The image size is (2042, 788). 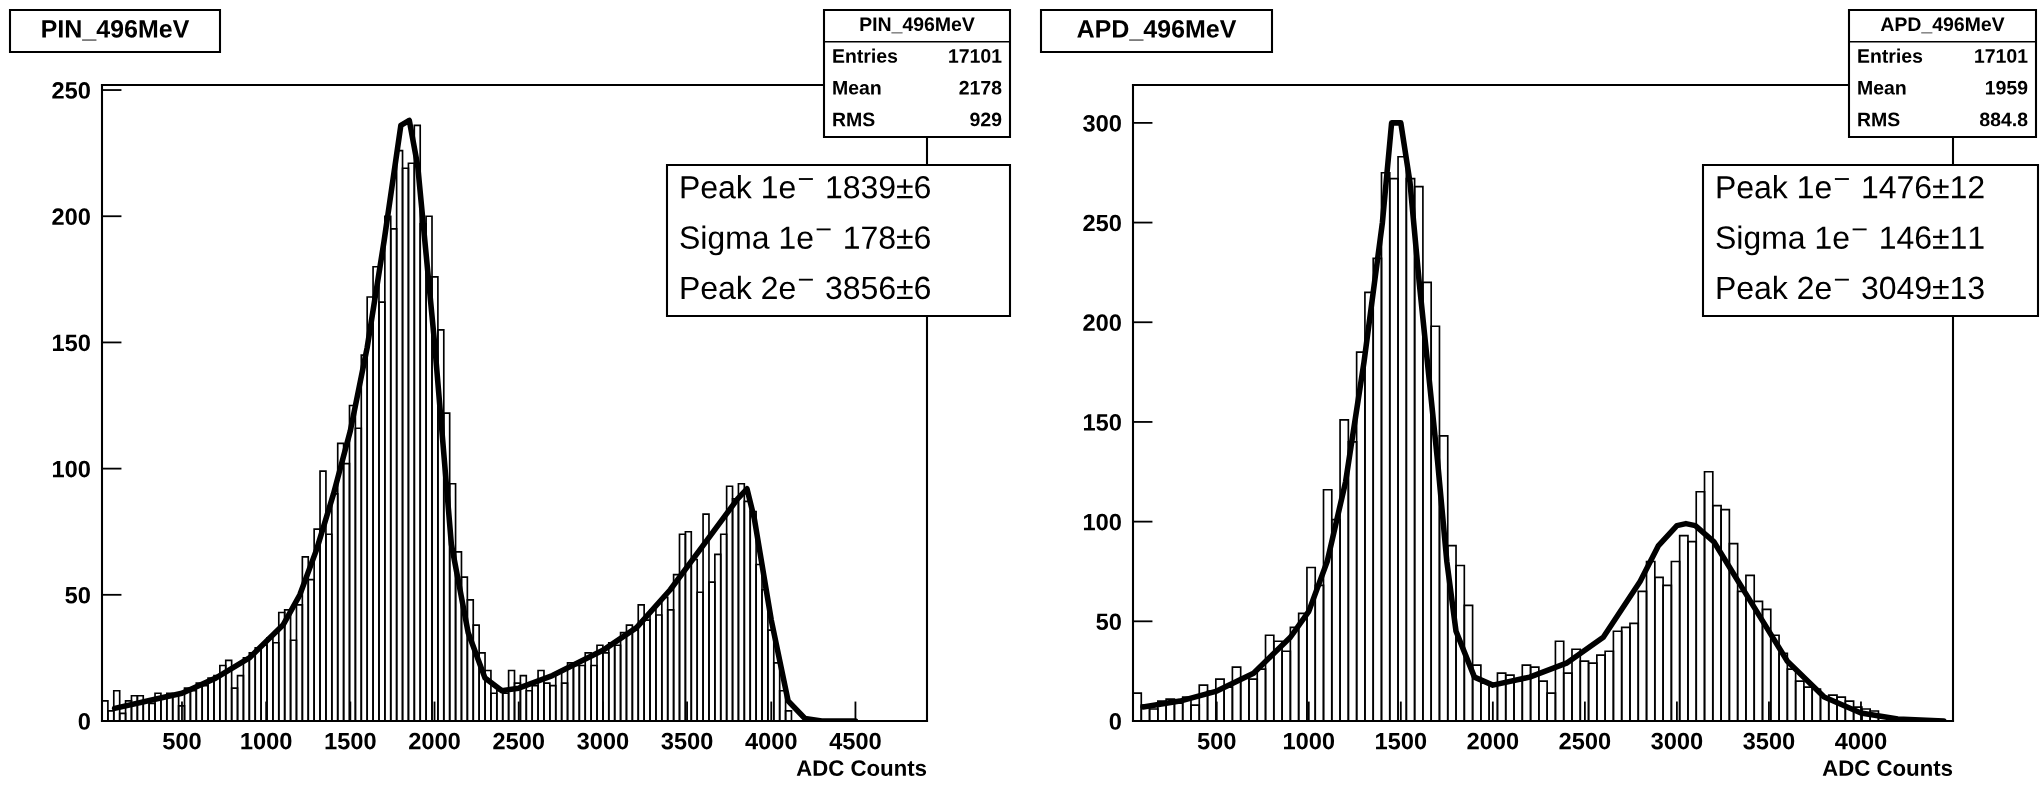 What do you see at coordinates (805, 287) in the screenshot?
I see `annotation: Peak 2e$^{−}$ 3856±6` at bounding box center [805, 287].